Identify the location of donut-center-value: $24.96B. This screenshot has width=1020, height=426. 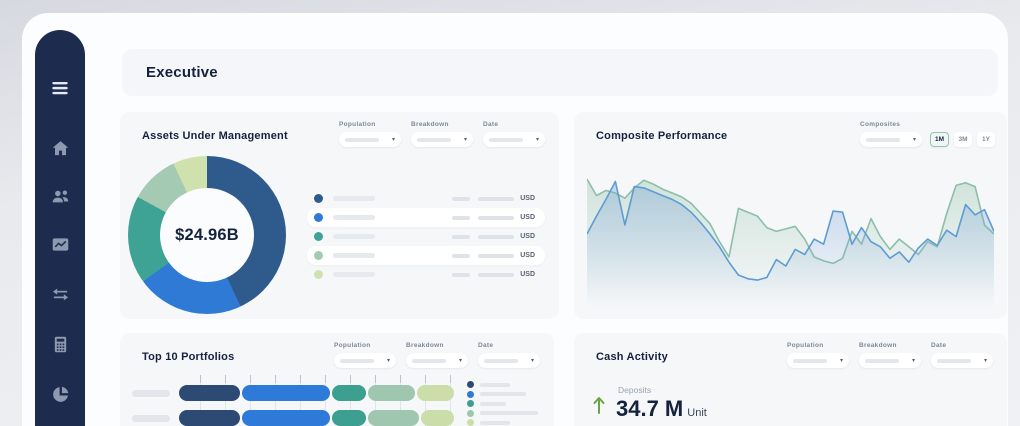
(207, 234).